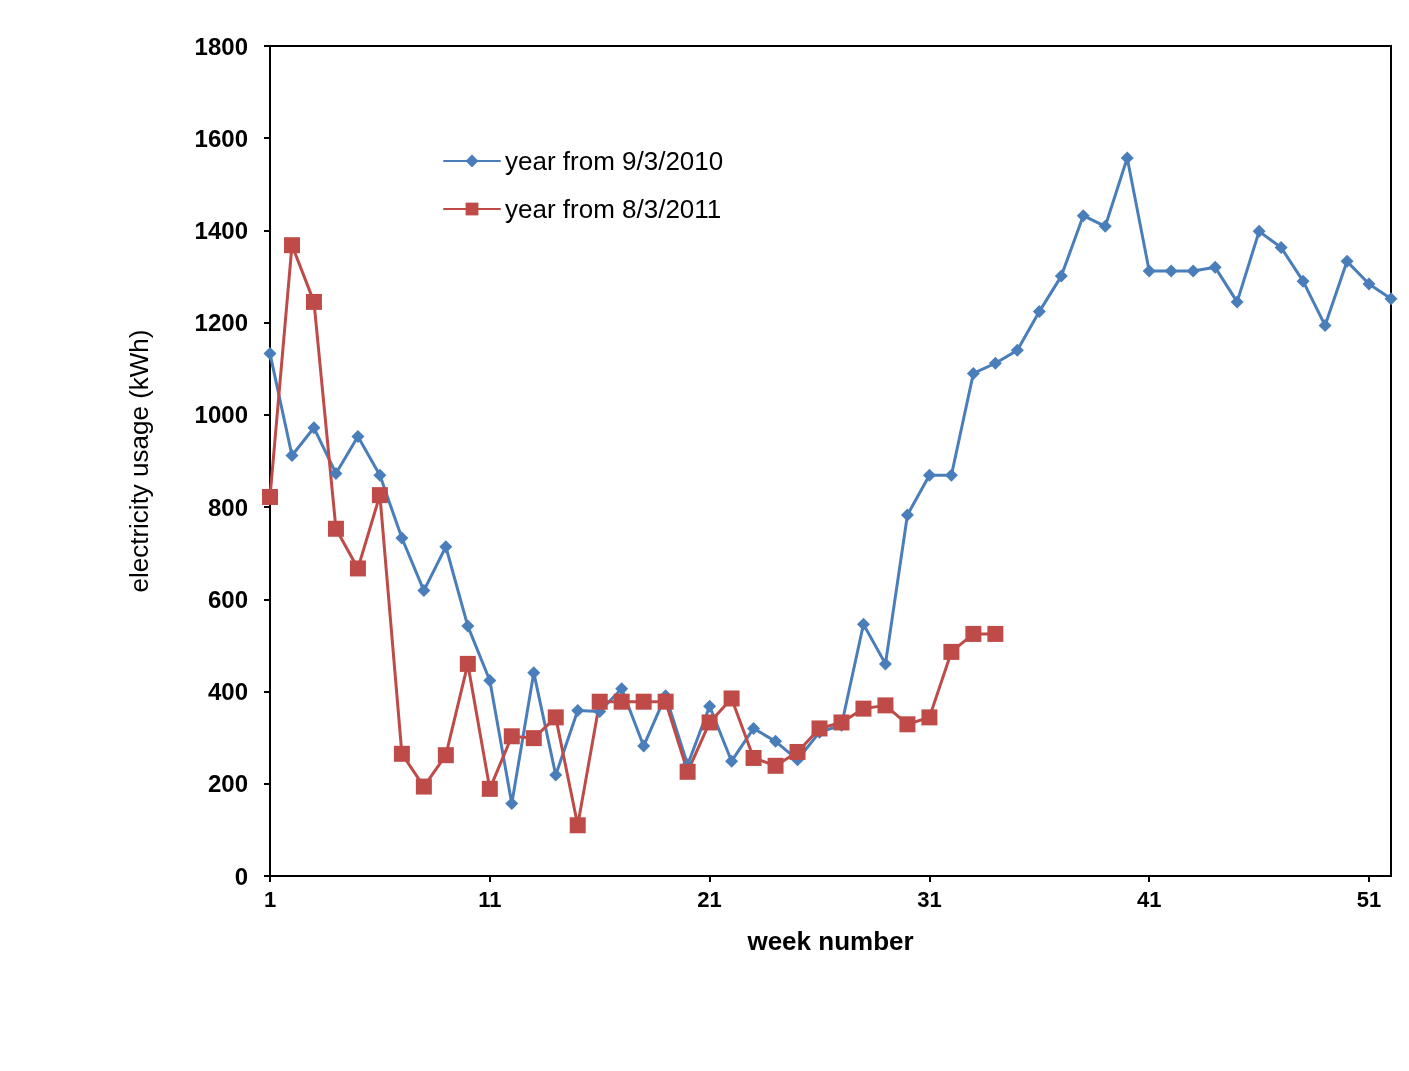 The width and height of the screenshot is (1409, 1071). Describe the element at coordinates (139, 461) in the screenshot. I see `y-axis-title: electricity usage (kWh)` at that location.